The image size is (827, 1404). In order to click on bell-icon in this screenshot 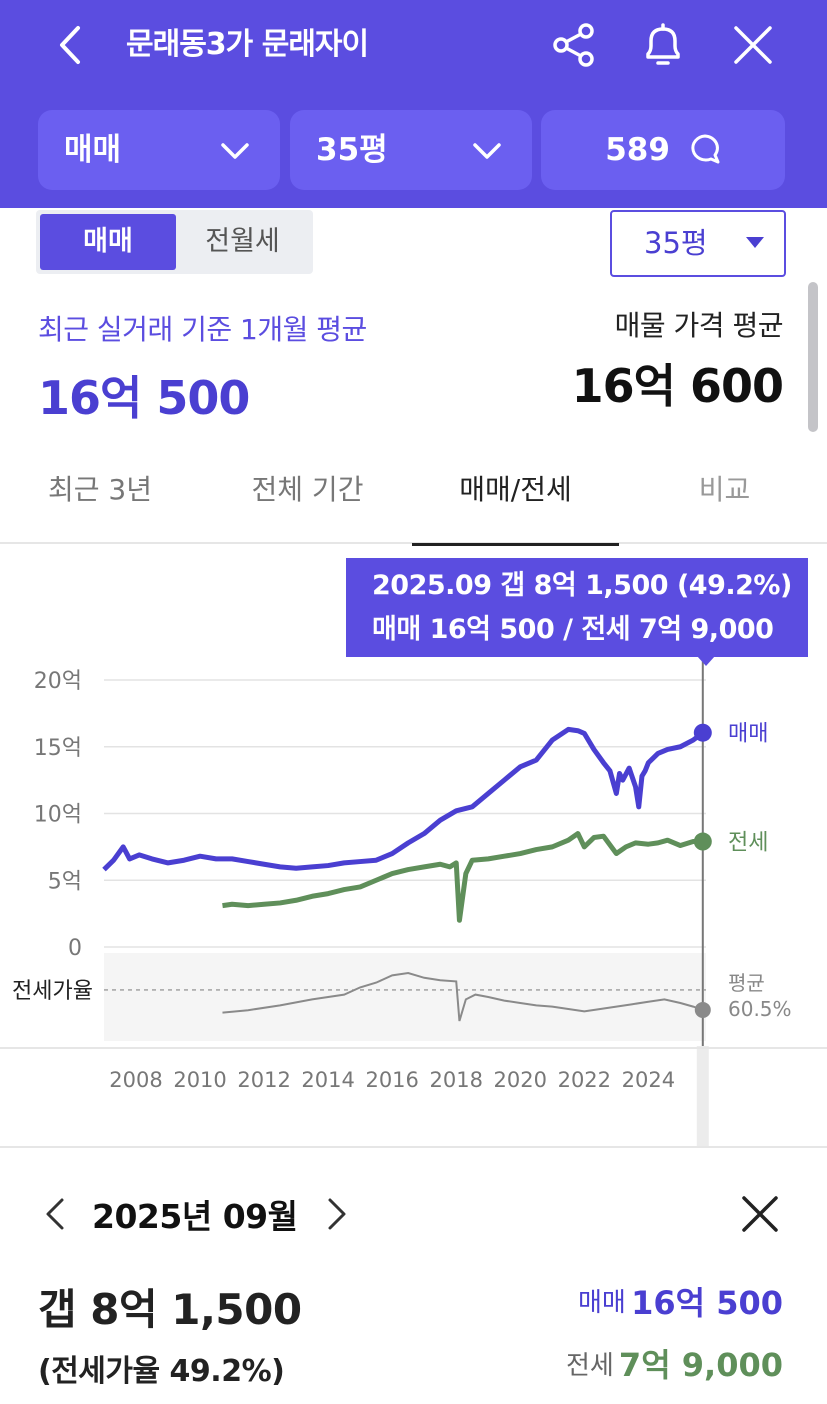, I will do `click(663, 44)`.